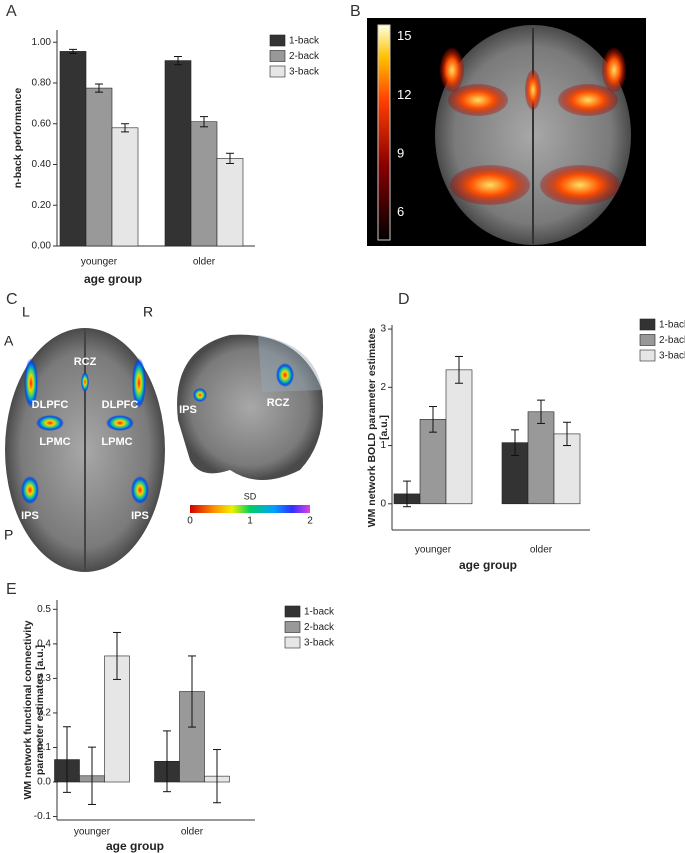  What do you see at coordinates (164, 450) in the screenshot?
I see `panel-c-images` at bounding box center [164, 450].